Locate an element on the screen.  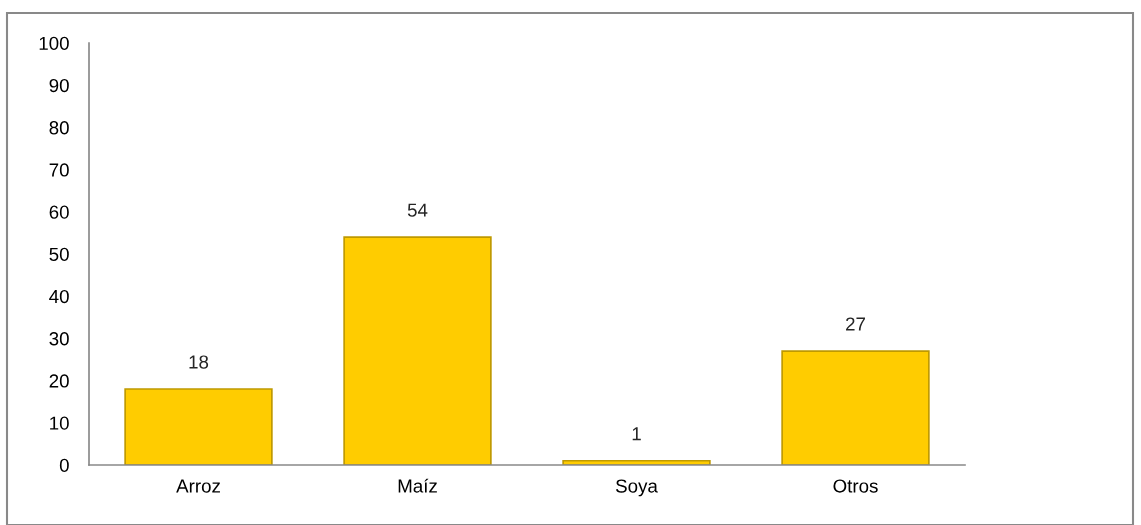
y-tick-label: 90 is located at coordinates (59, 85).